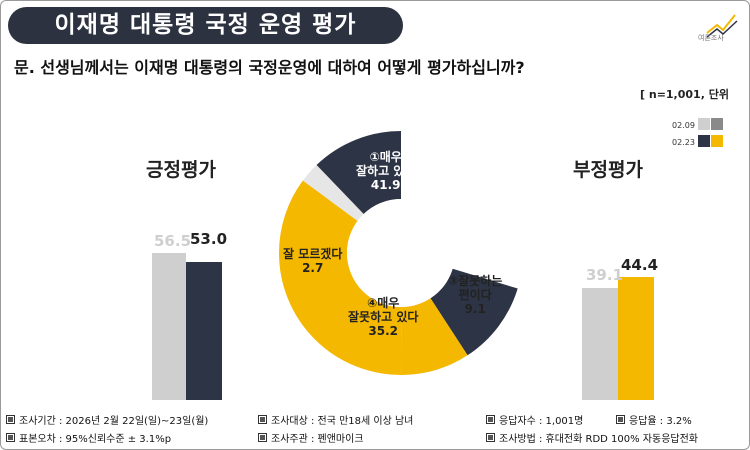 Image resolution: width=750 pixels, height=450 pixels. Describe the element at coordinates (636, 338) in the screenshot. I see `bar-negative-curr` at that location.